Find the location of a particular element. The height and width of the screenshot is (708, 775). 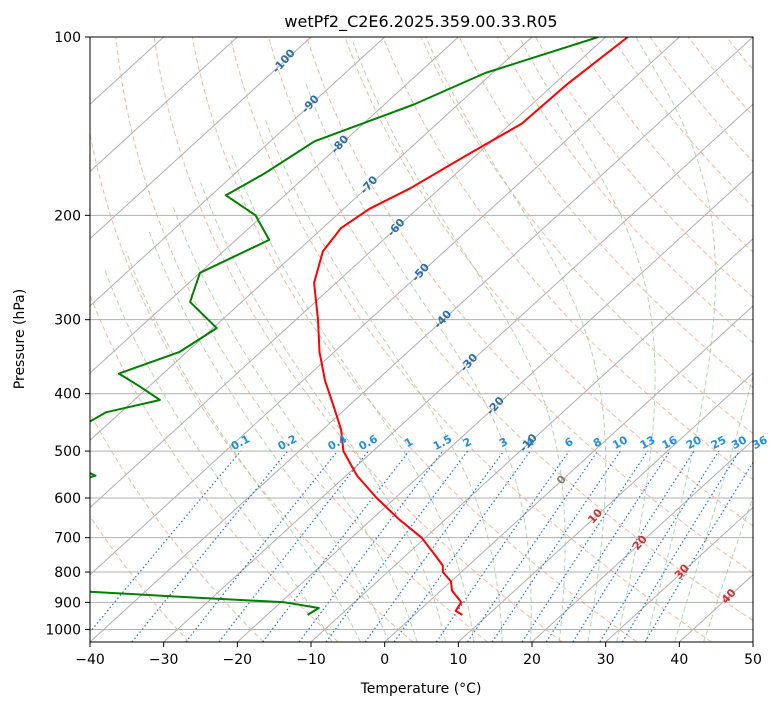

x-tick-label: 30 is located at coordinates (606, 660).